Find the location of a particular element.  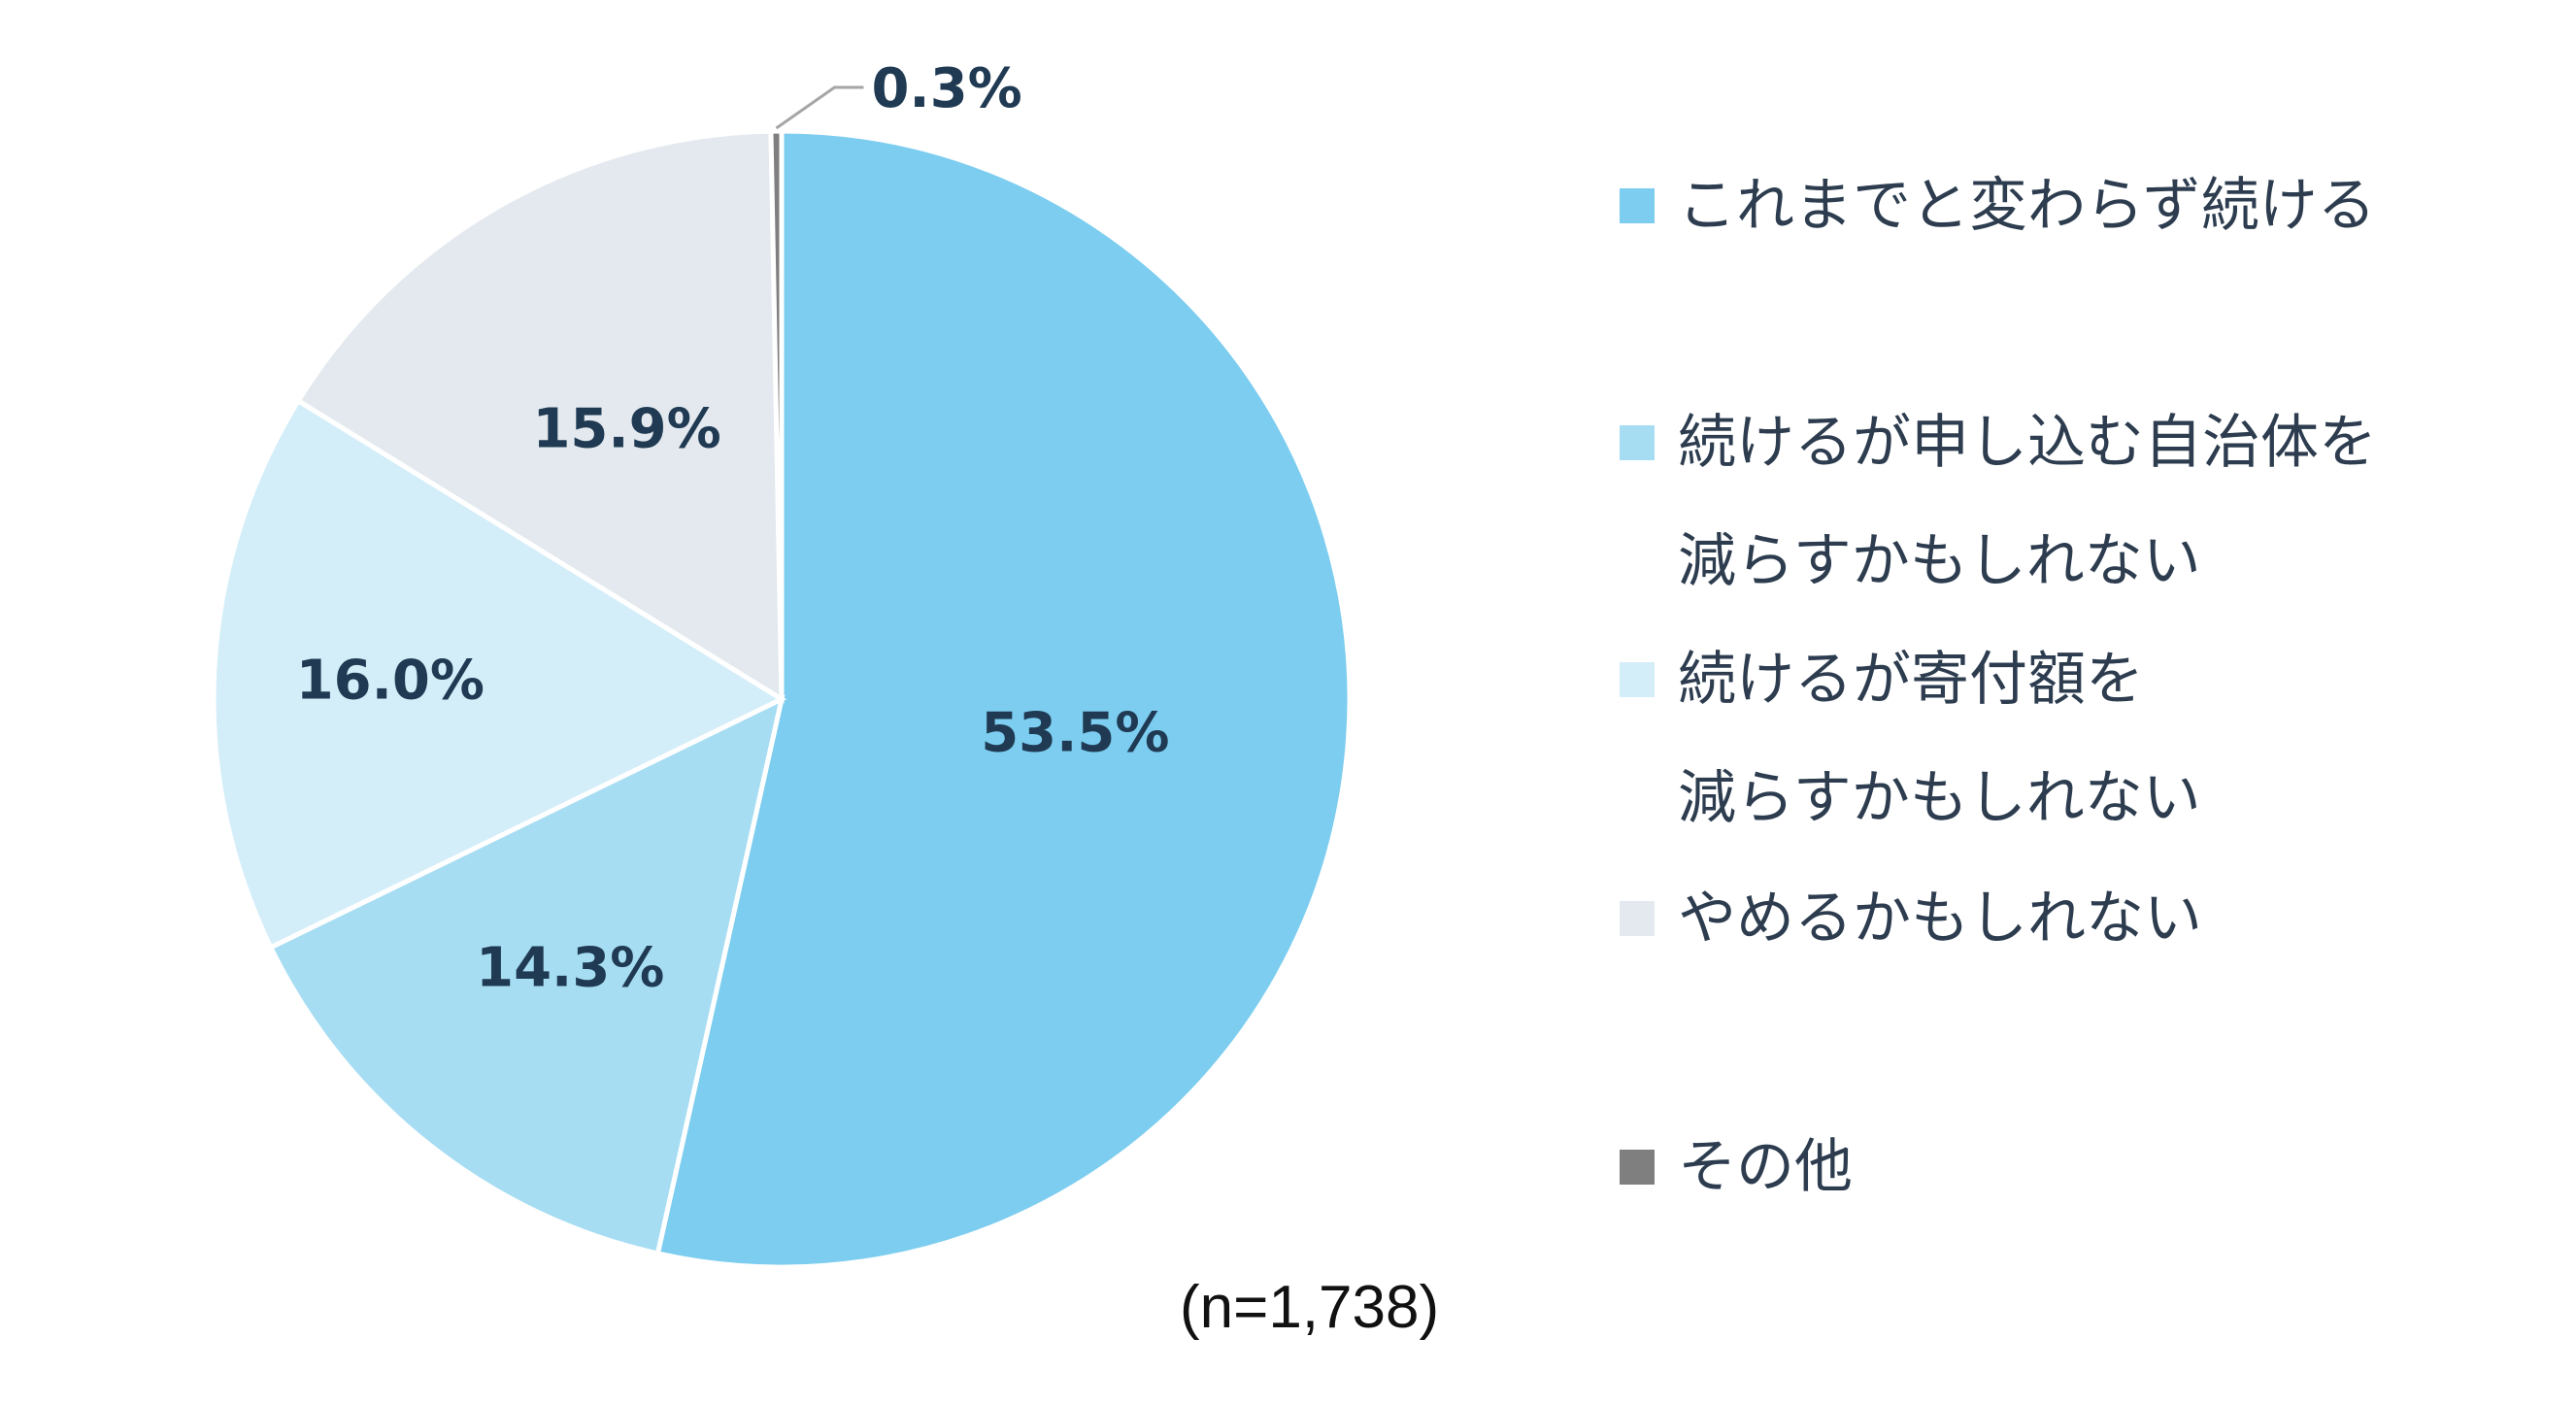

legend-label-2: 続けるが申し込む自治体を減らすかもしれない is located at coordinates (2028, 502).